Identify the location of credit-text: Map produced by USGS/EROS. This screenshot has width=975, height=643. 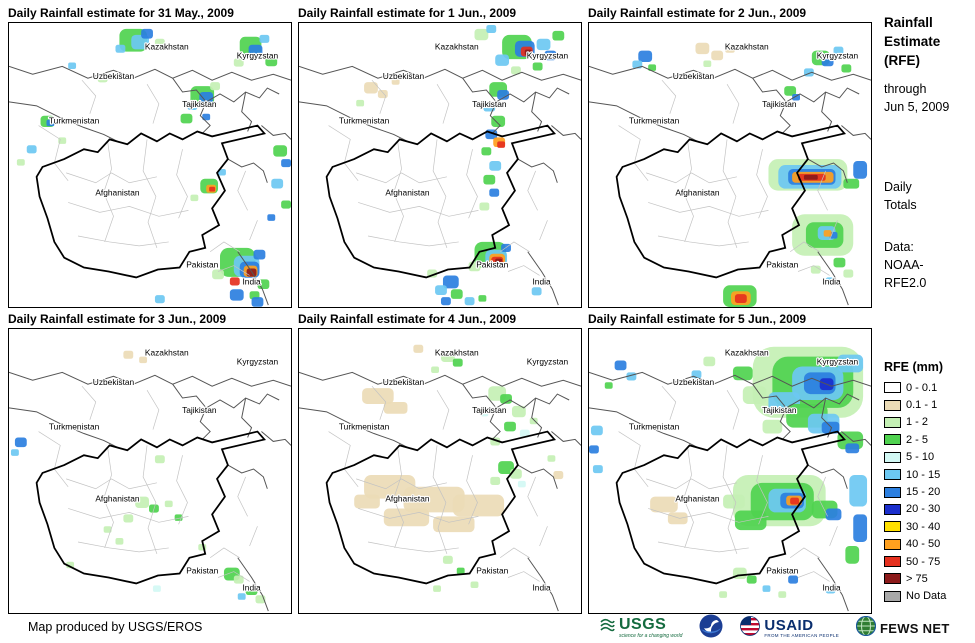
(115, 627).